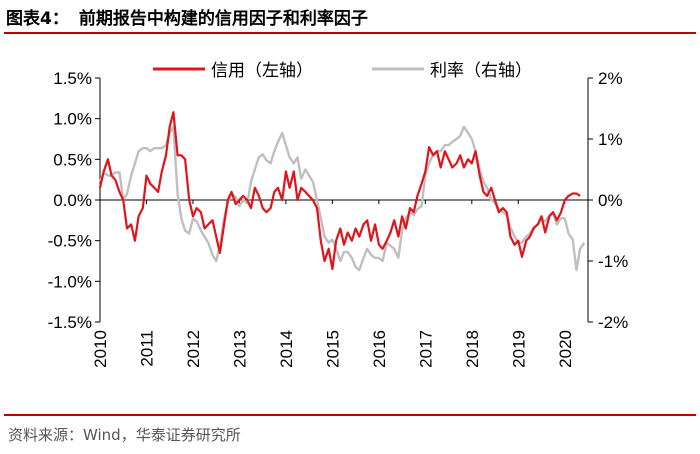 This screenshot has height=454, width=700. I want to click on left-tick-label: -0.5%, so click(70, 241).